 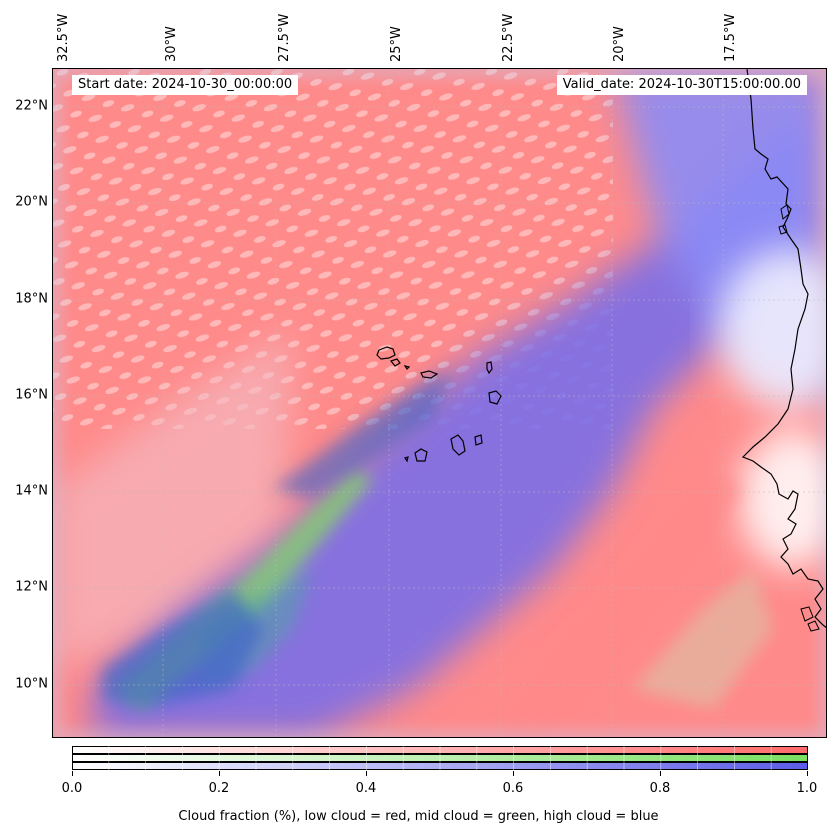 What do you see at coordinates (31, 299) in the screenshot?
I see `lat-label-18n: 18°N` at bounding box center [31, 299].